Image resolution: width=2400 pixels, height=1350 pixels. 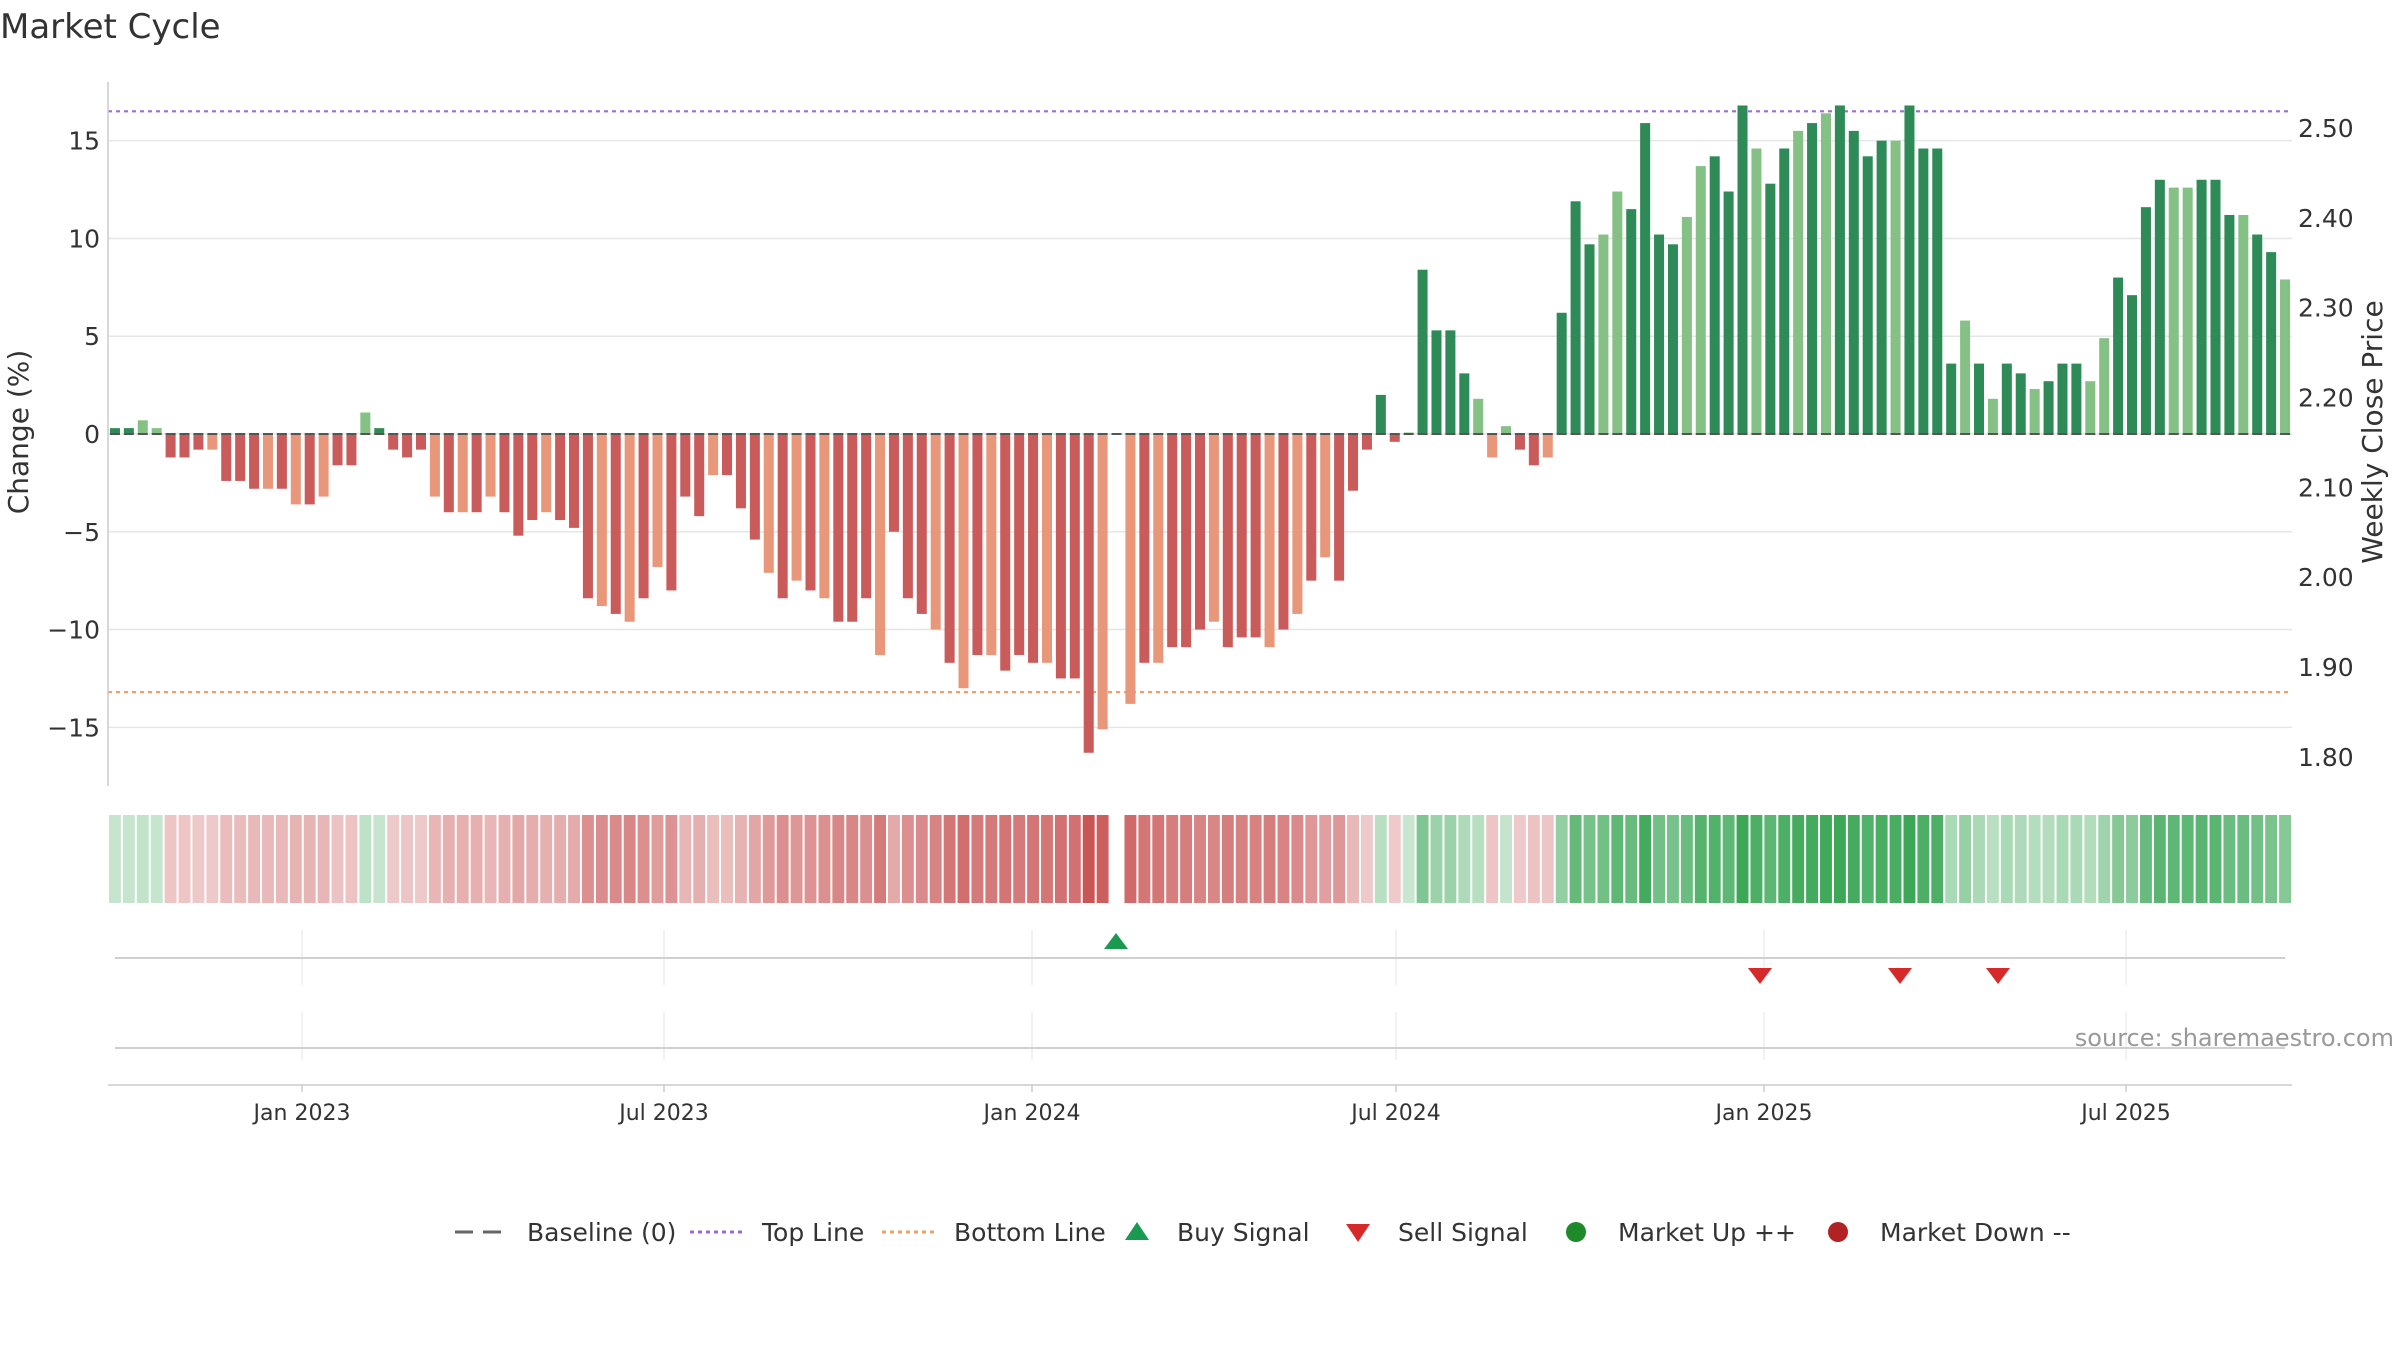 I want to click on x-tick-label: Jul 2024, so click(x=1395, y=1113).